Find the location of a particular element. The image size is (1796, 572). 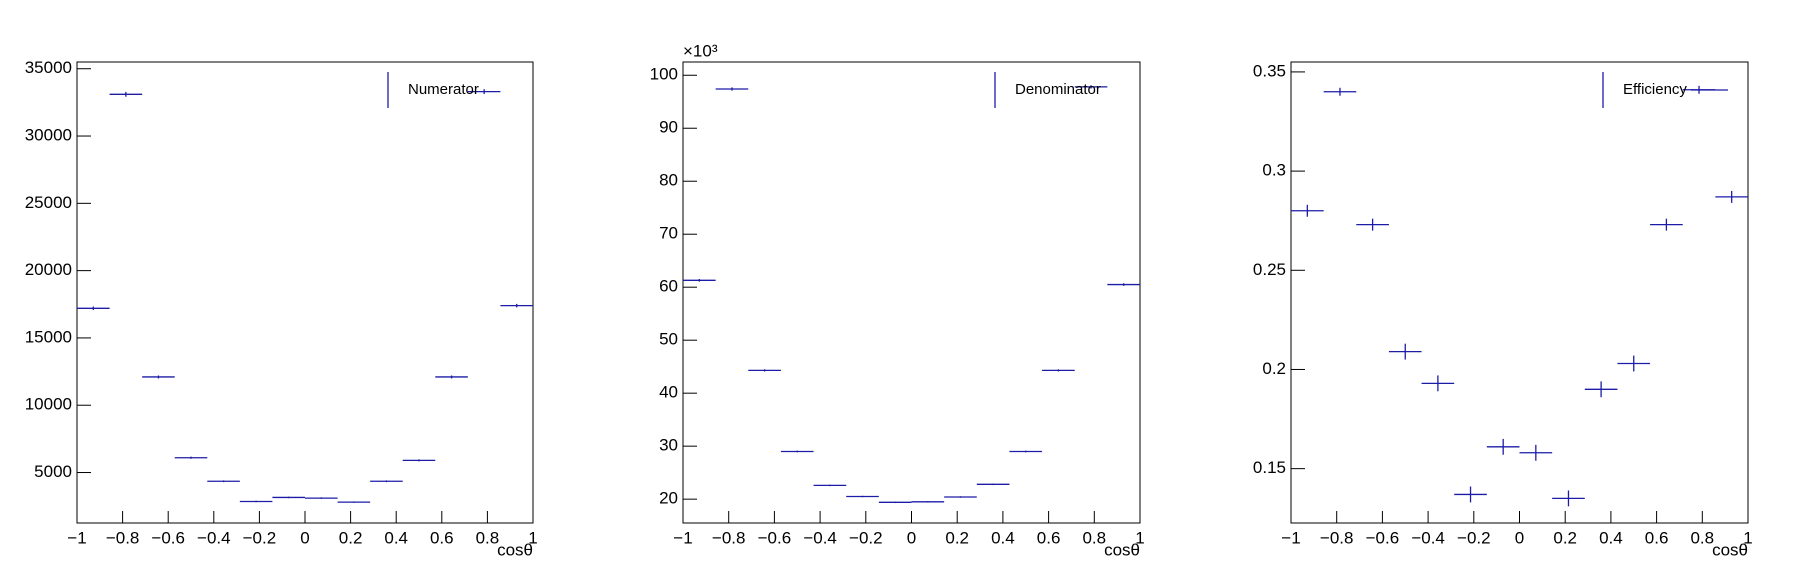

y-tick-label: 80 is located at coordinates (668, 180).